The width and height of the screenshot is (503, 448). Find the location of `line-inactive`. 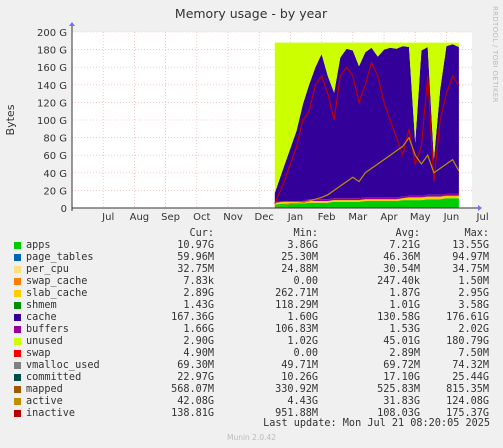

line-inactive is located at coordinates (367, 132).